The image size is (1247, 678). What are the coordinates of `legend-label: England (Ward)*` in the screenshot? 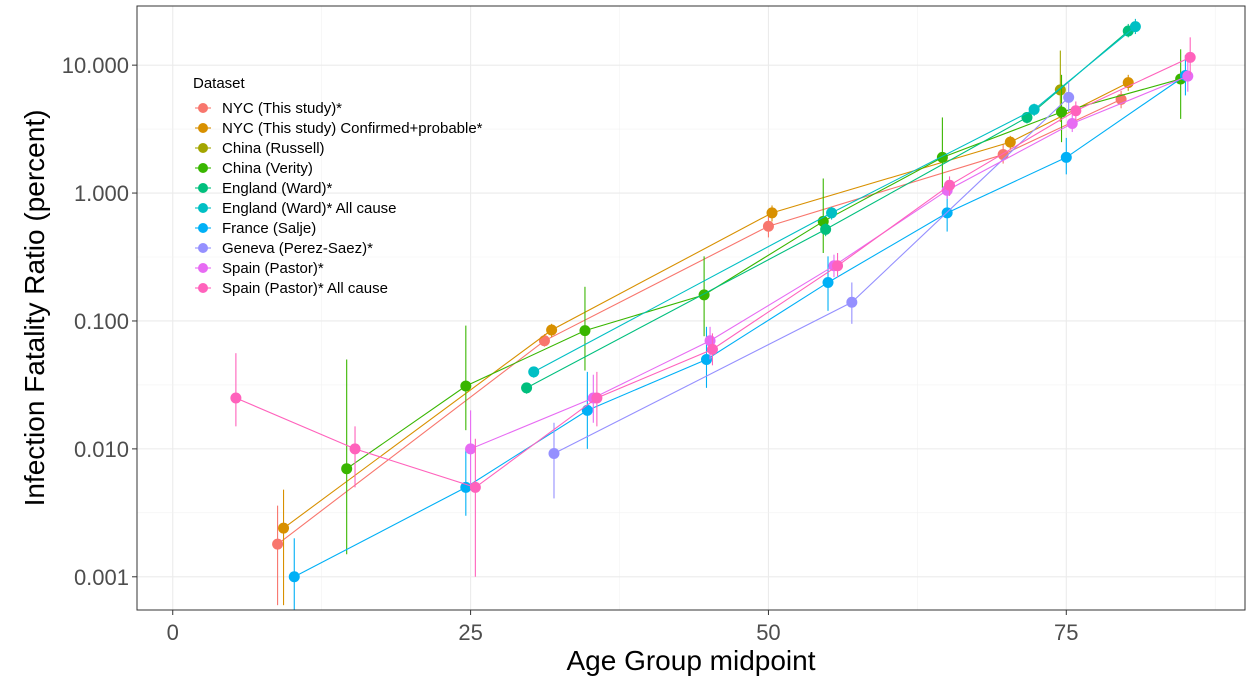 It's located at (277, 188).